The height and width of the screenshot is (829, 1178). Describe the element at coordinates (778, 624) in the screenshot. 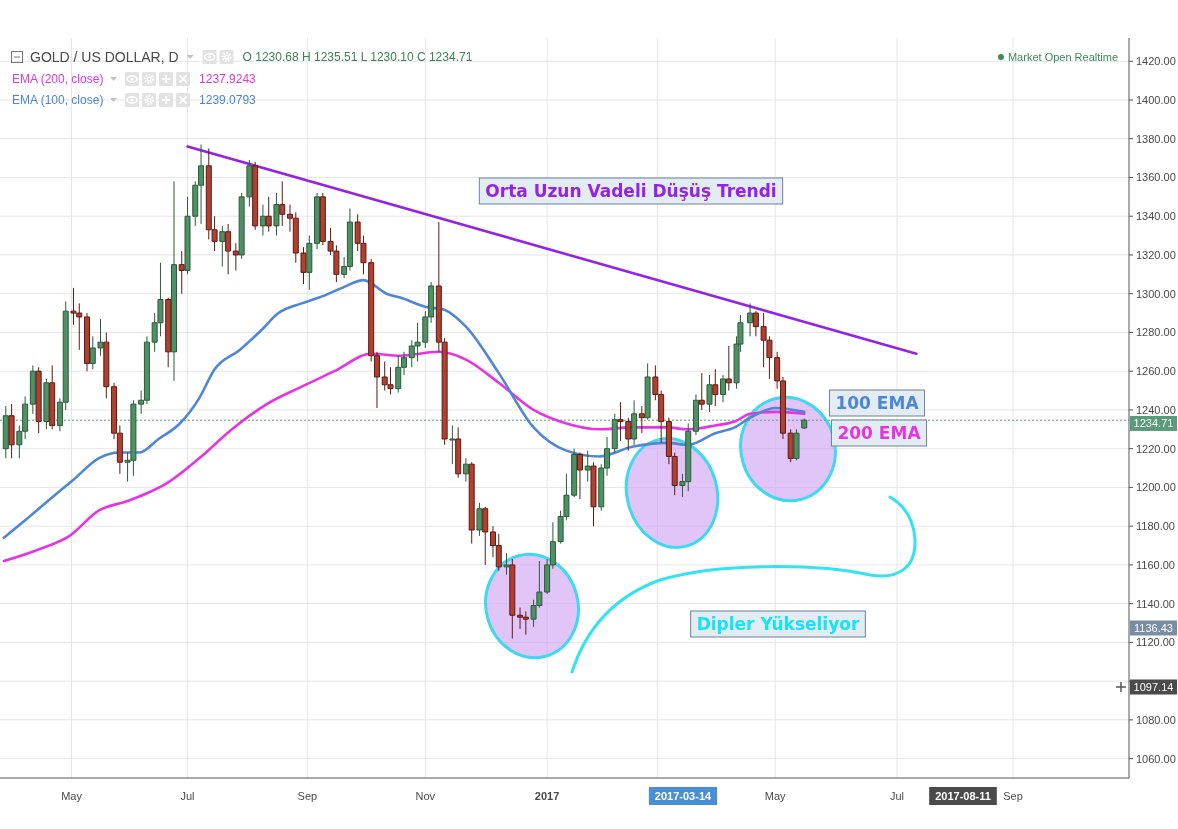

I see `annotation: Dipler Yükseliyor` at that location.